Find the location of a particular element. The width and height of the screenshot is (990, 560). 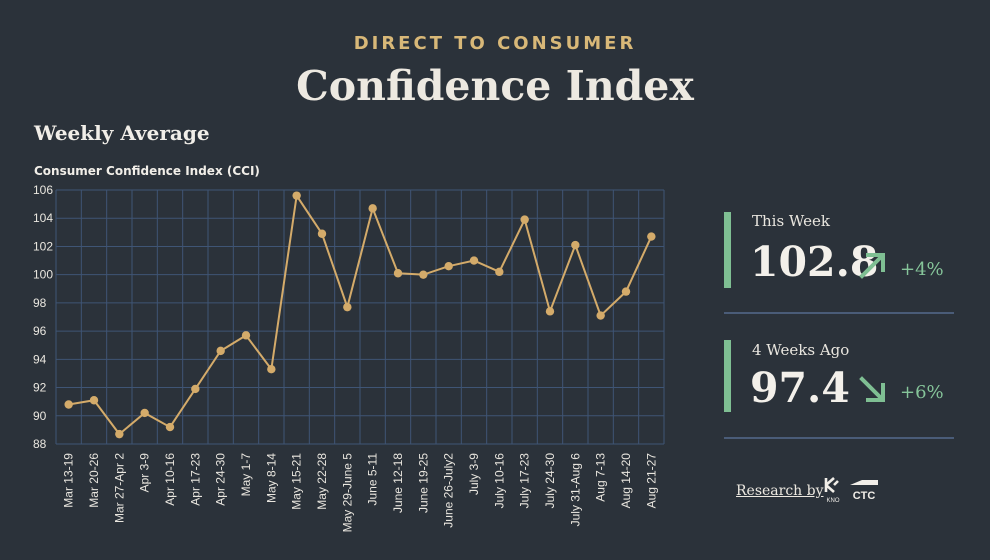

x-tick-label: Apr 3-9 is located at coordinates (145, 473).